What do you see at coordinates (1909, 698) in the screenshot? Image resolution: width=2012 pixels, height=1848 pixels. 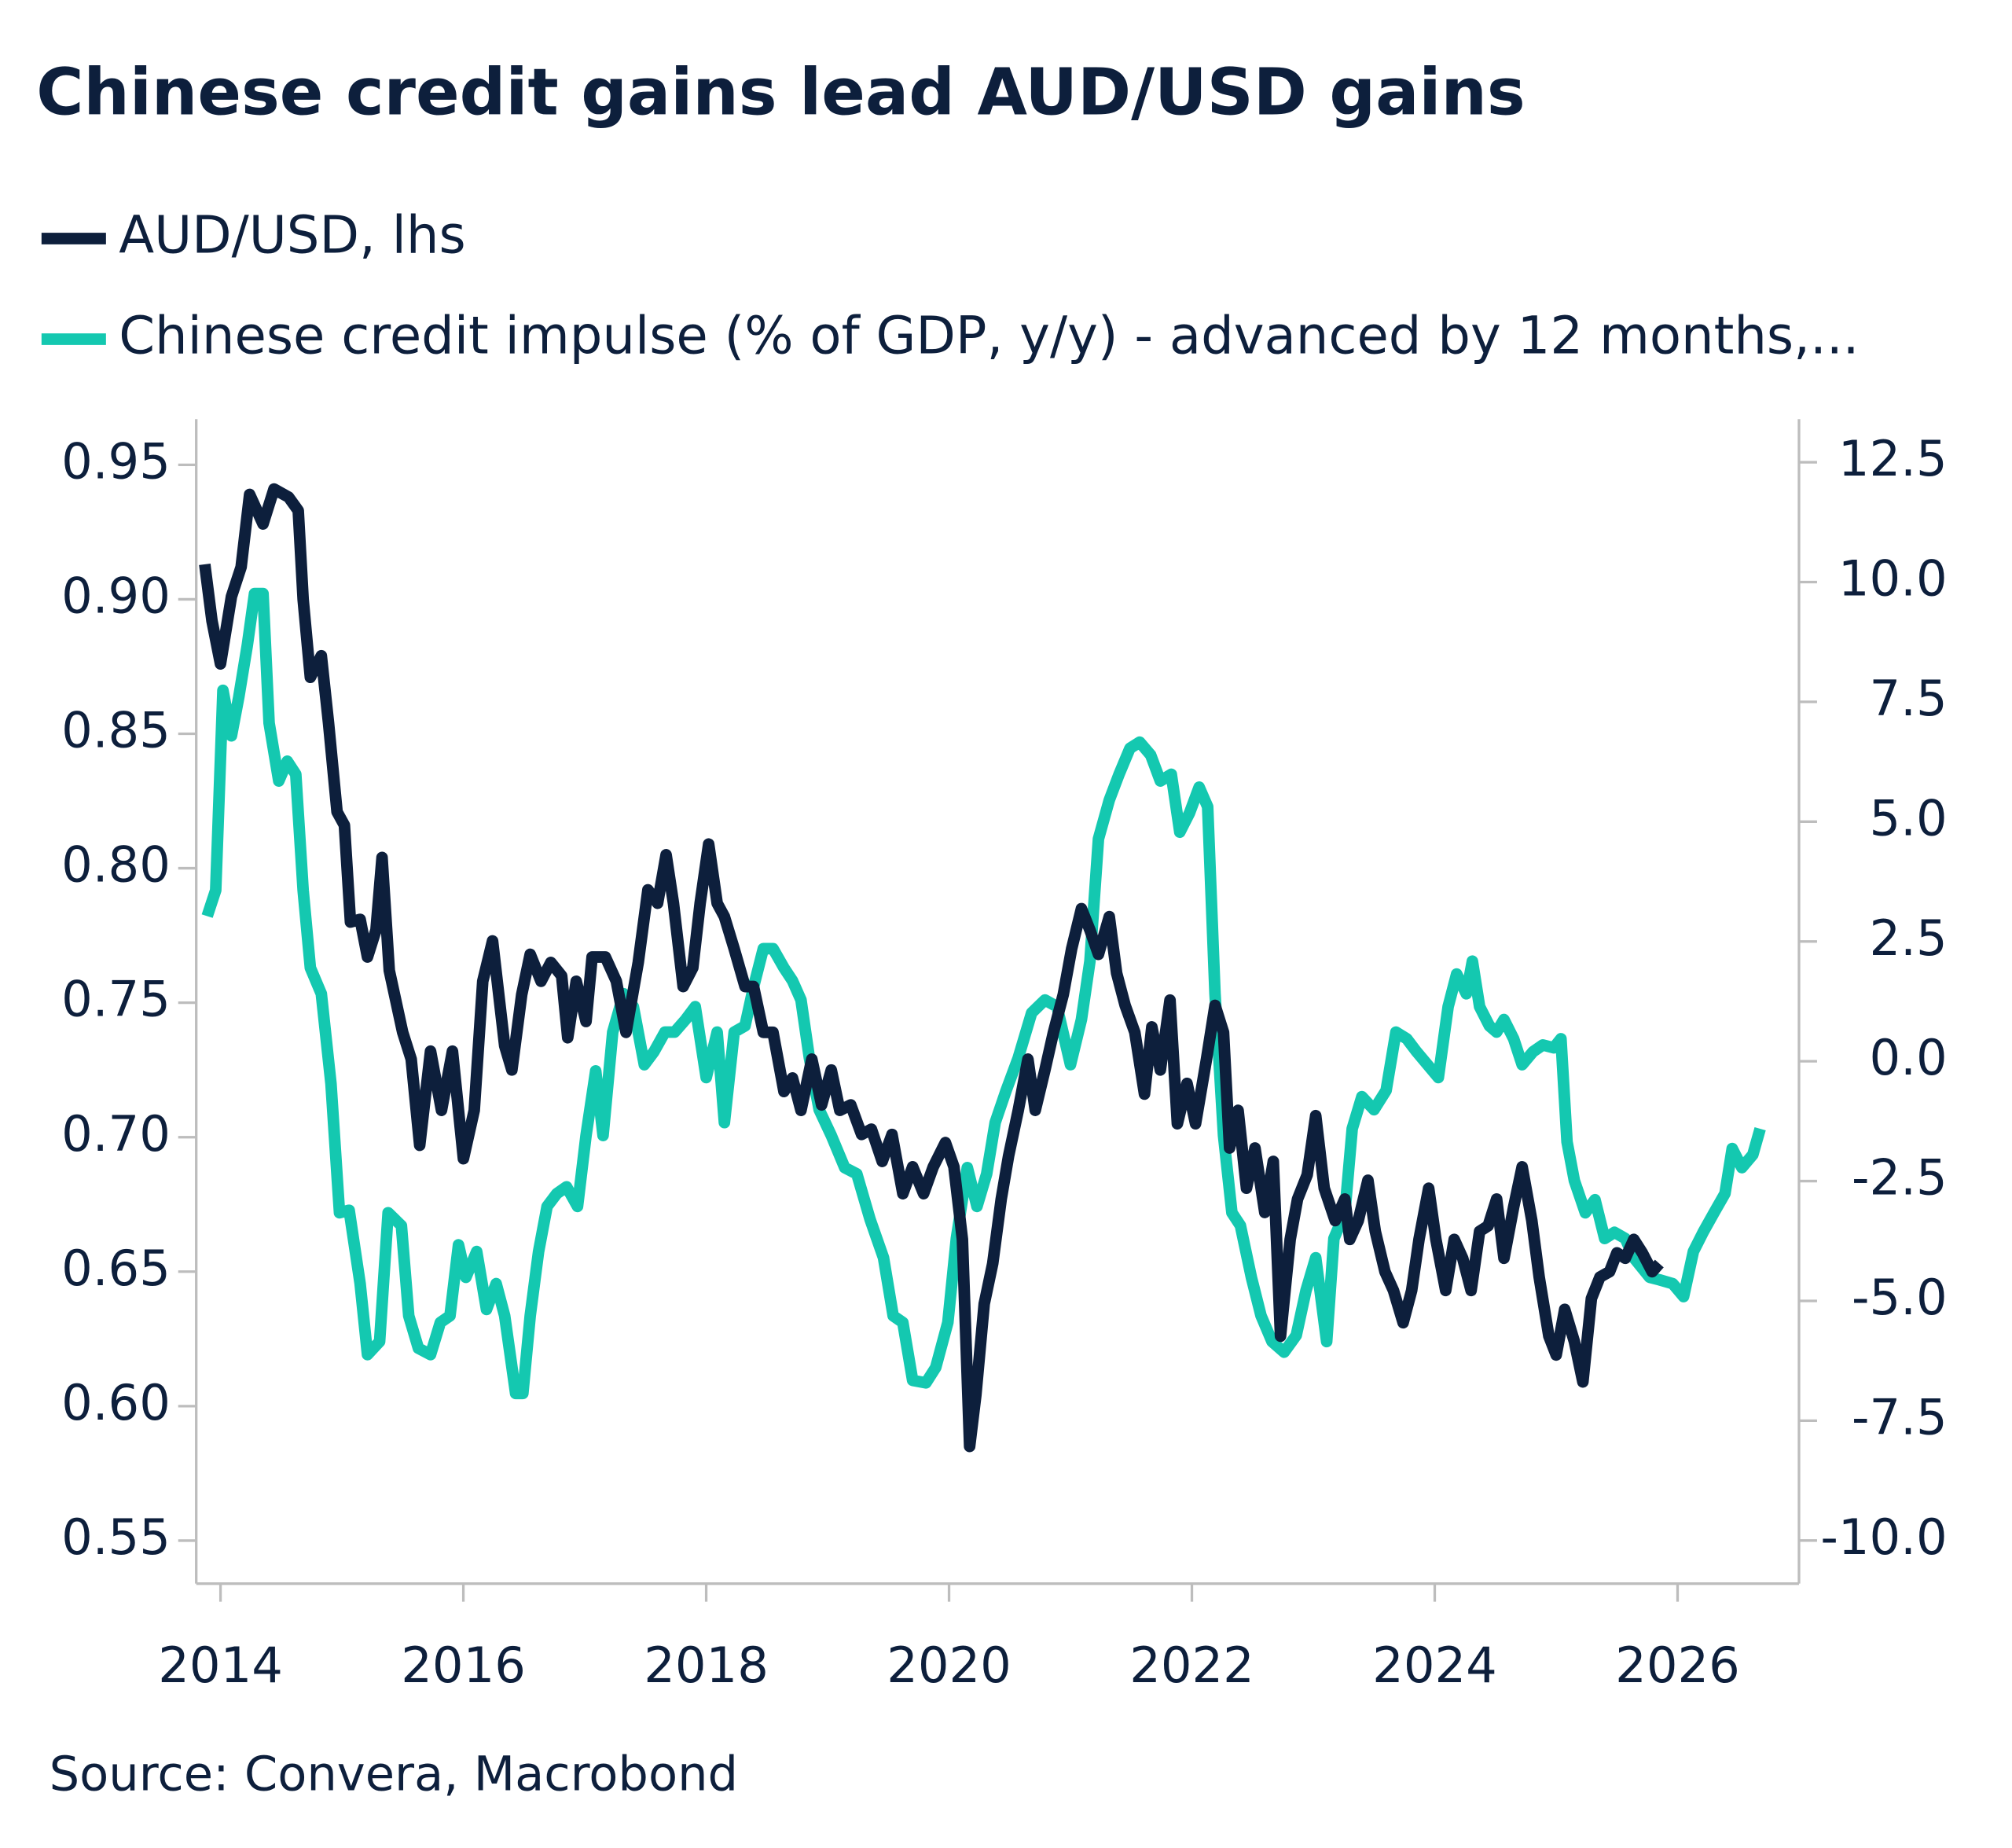 I see `y2-tick-label: 7.5` at bounding box center [1909, 698].